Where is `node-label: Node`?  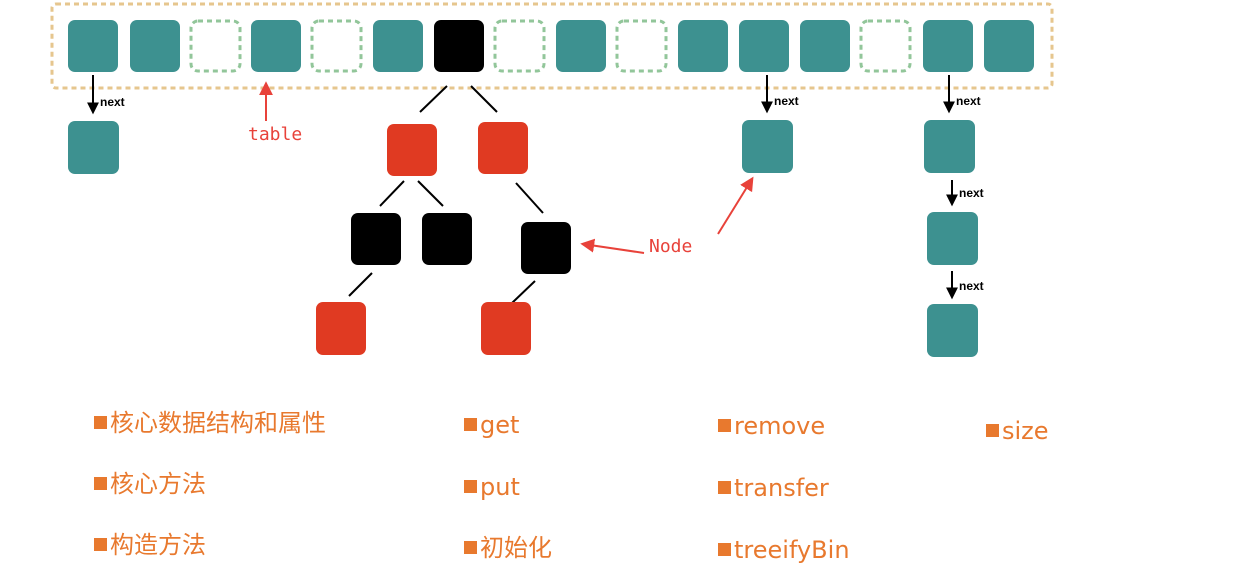 node-label: Node is located at coordinates (670, 246).